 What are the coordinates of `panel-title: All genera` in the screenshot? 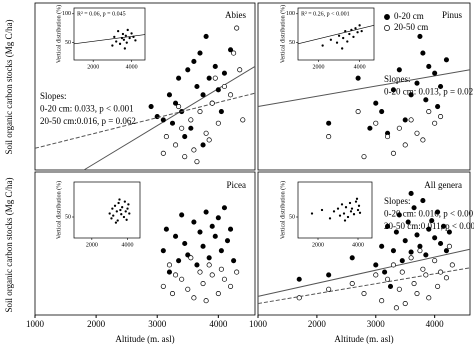 It's located at (443, 185).